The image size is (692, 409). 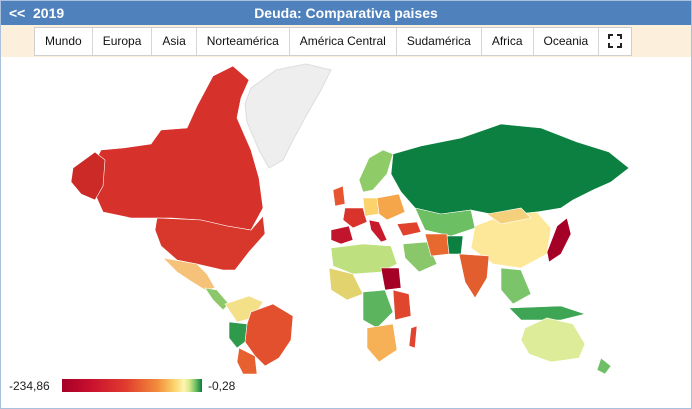 What do you see at coordinates (439, 41) in the screenshot?
I see `tab-sudamerica: Sudamérica` at bounding box center [439, 41].